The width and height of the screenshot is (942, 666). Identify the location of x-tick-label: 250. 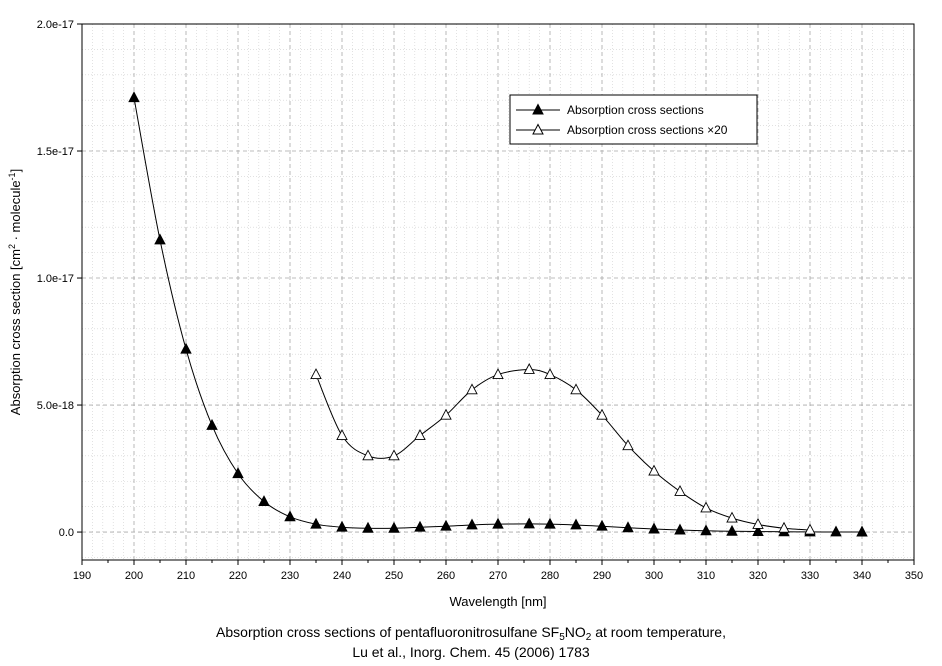
(394, 576).